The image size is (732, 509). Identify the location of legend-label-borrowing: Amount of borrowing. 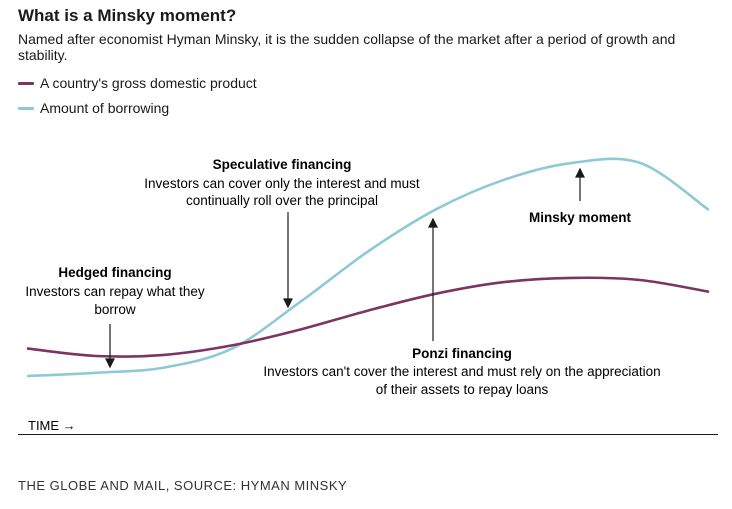
(105, 108).